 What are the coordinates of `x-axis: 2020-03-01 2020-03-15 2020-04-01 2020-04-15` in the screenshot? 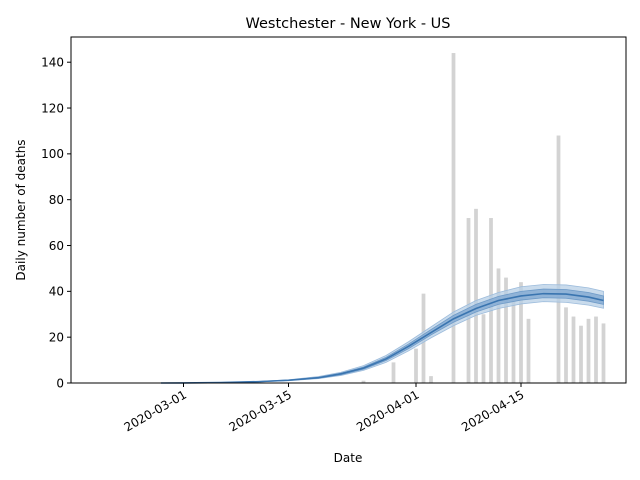 It's located at (324, 408).